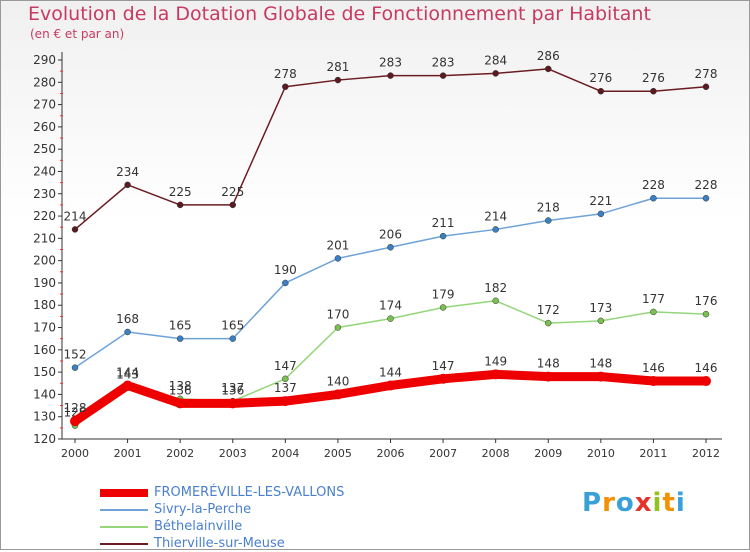 Image resolution: width=750 pixels, height=552 pixels. Describe the element at coordinates (222, 543) in the screenshot. I see `legend-item: Thierville-sur-Meuse` at that location.